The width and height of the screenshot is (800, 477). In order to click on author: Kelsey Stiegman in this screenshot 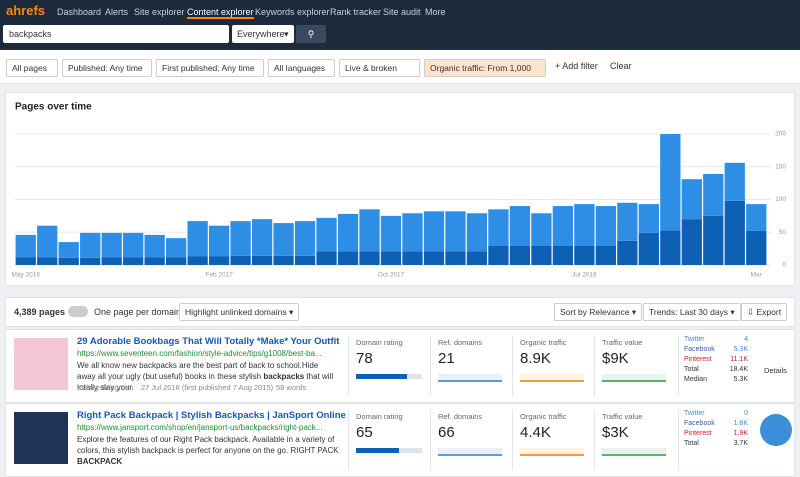, I will do `click(105, 387)`.